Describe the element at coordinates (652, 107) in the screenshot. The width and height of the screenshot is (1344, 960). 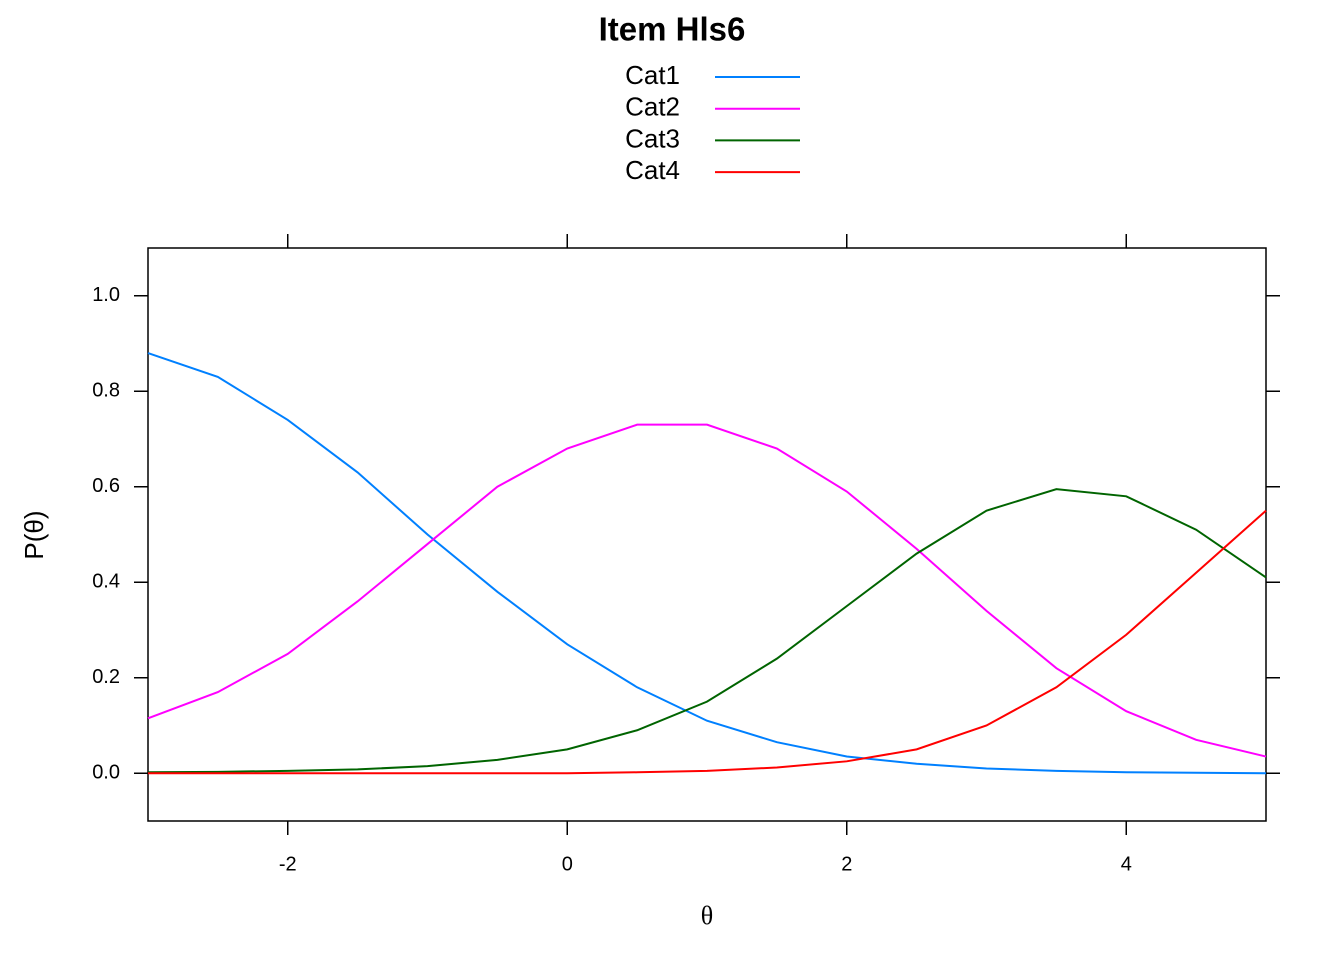
I see `legend-label: Cat2` at that location.